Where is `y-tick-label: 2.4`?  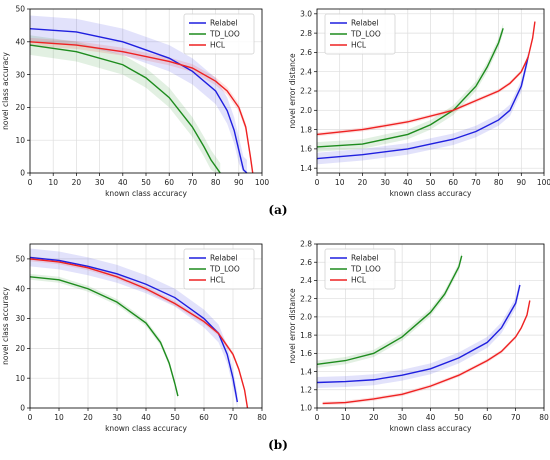 y-tick-label: 2.4 is located at coordinates (306, 71).